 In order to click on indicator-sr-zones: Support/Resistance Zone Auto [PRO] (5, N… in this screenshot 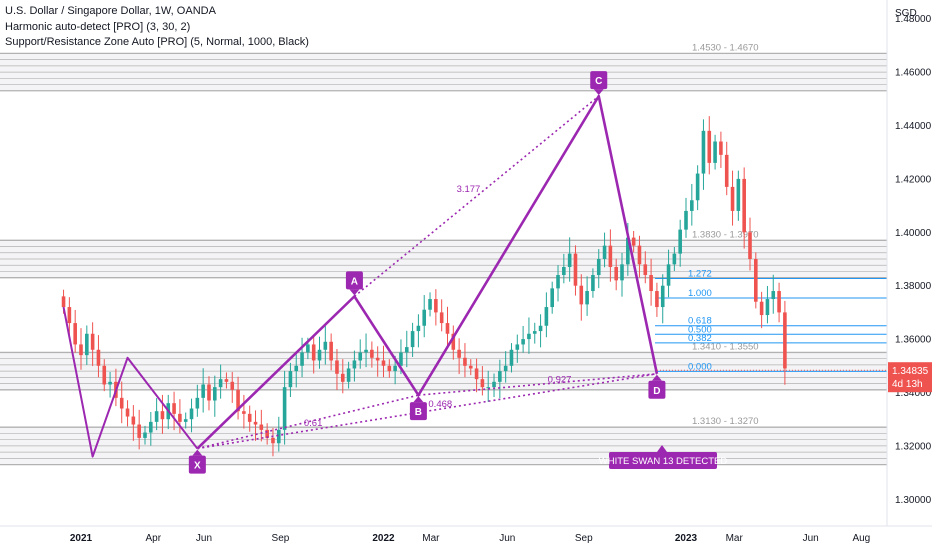, I will do `click(157, 42)`.